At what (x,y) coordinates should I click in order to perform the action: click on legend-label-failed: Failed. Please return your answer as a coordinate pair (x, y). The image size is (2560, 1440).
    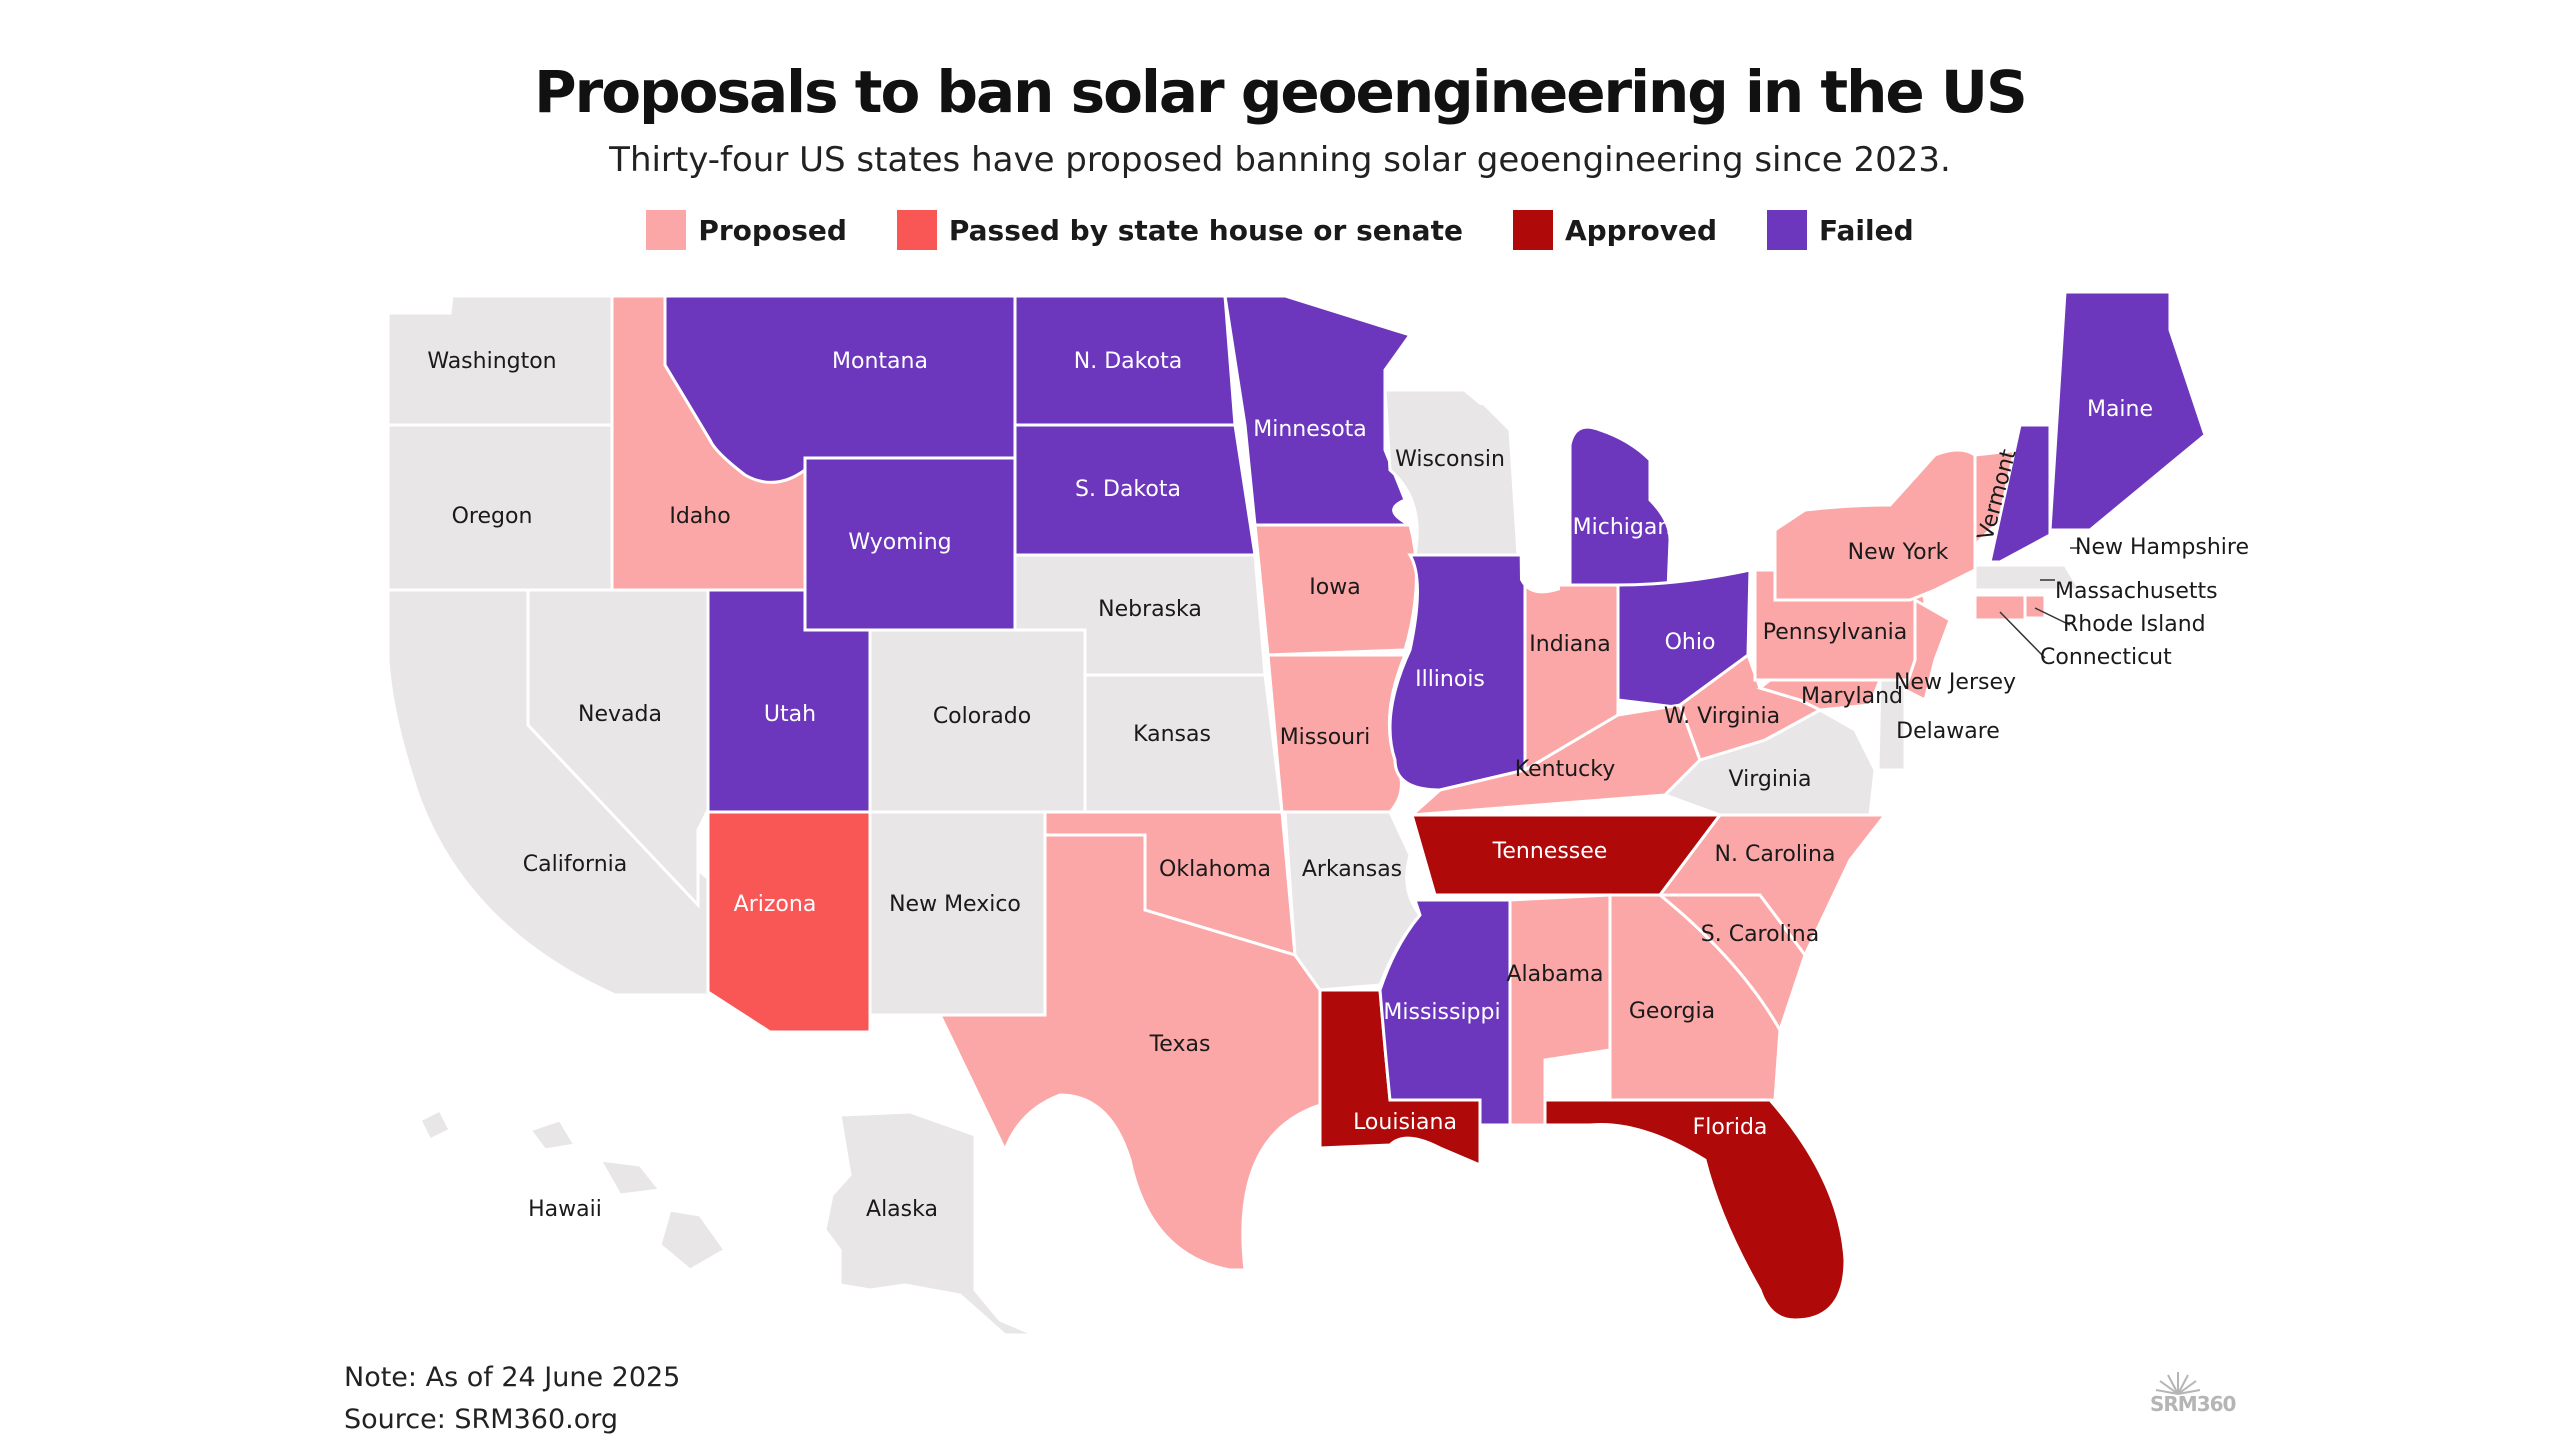
    Looking at the image, I should click on (1866, 230).